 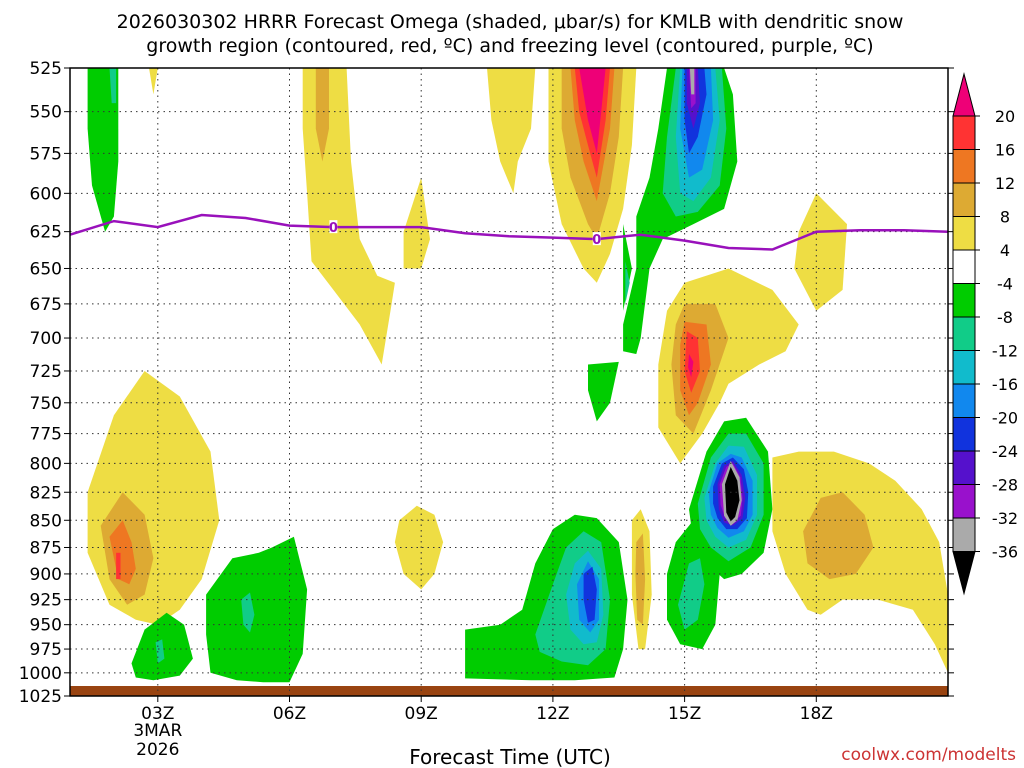 I want to click on x-tick-label: 06Z, so click(x=289, y=714).